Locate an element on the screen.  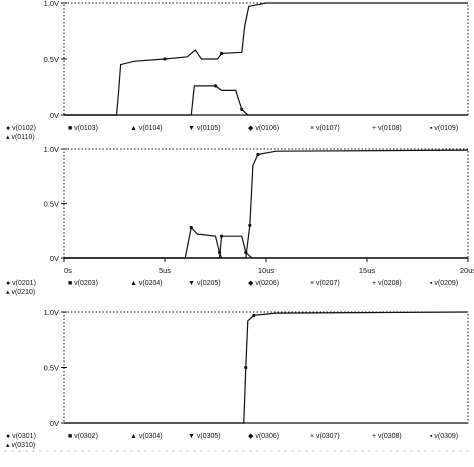
legend-entry: ◆ v(0106) is located at coordinates (263, 128).